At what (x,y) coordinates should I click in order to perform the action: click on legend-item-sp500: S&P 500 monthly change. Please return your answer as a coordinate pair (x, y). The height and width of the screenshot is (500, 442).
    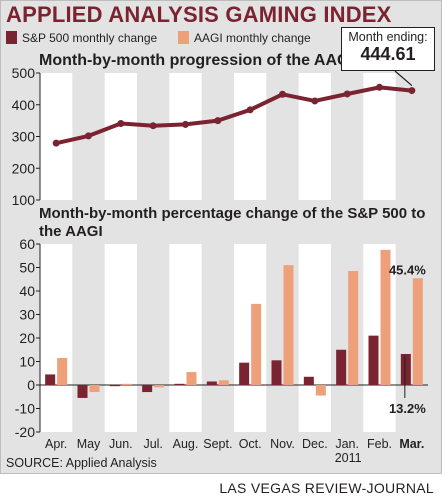
    Looking at the image, I should click on (81, 38).